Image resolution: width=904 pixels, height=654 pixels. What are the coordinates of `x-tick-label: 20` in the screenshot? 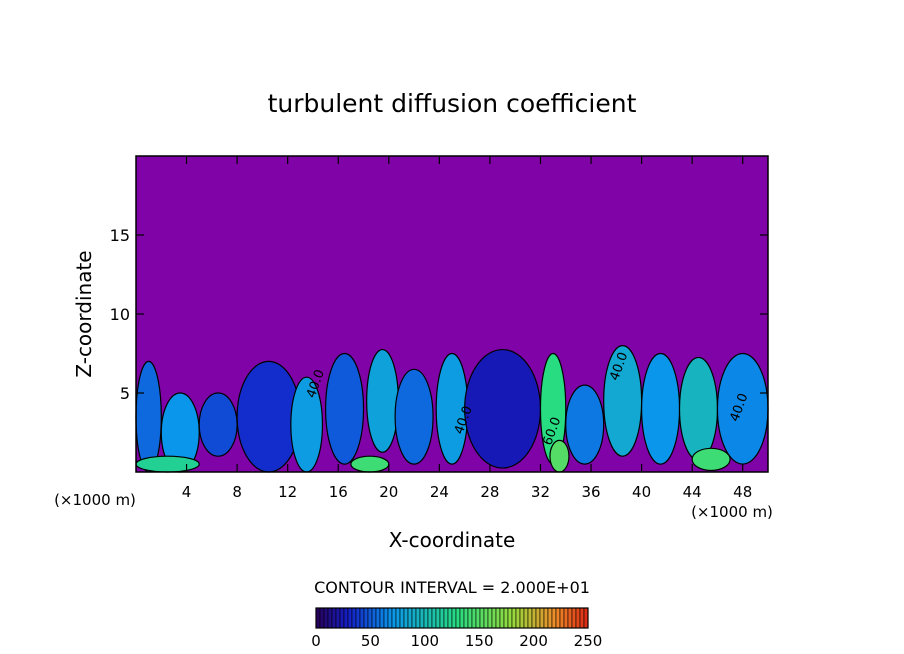 It's located at (388, 492).